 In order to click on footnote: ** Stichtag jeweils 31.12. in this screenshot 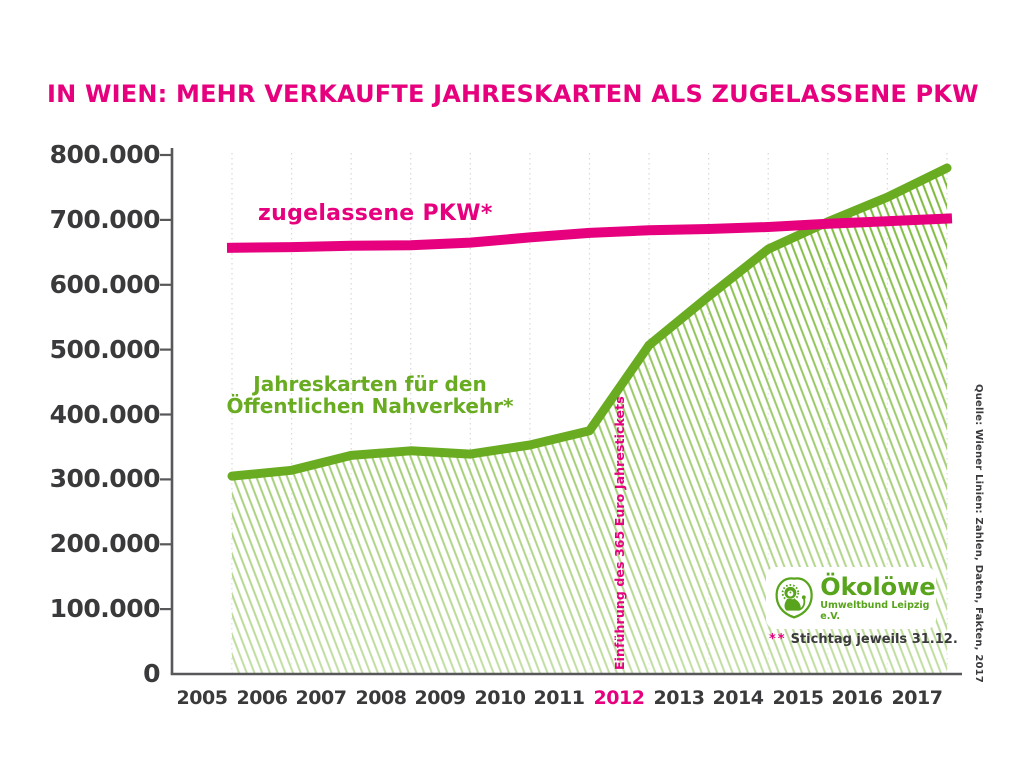, I will do `click(863, 639)`.